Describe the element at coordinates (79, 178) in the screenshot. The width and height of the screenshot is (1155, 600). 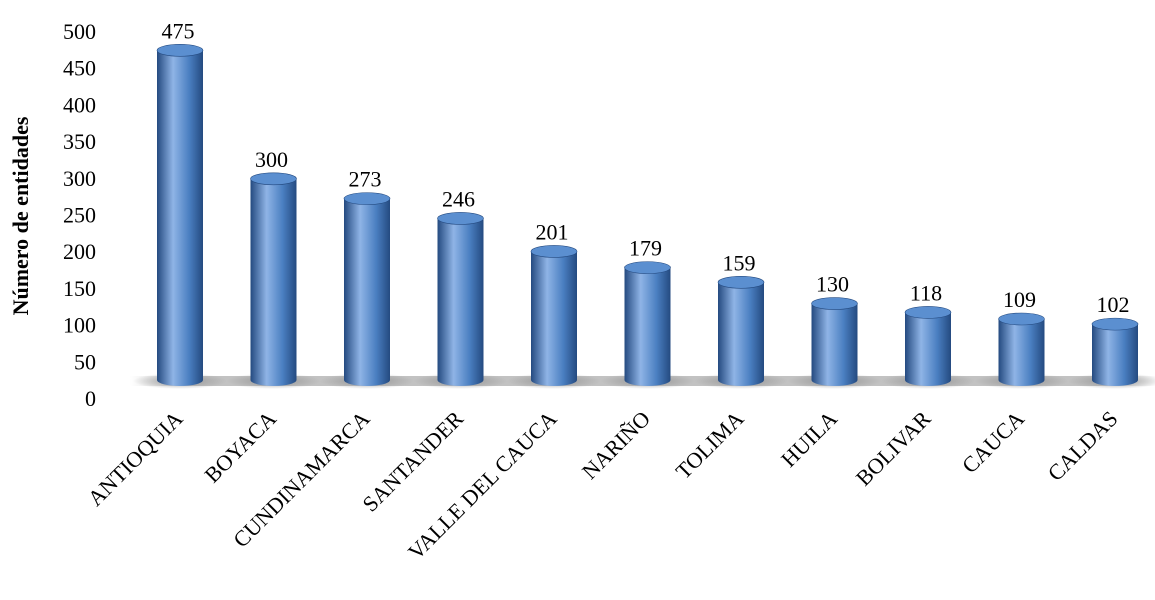
I see `y-tick-label: 300` at that location.